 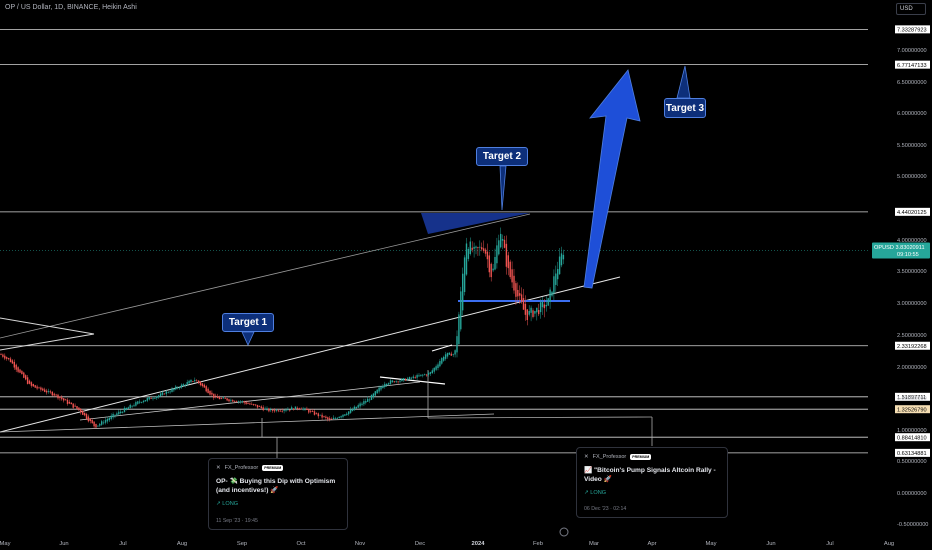 I want to click on bolt-icon: ✕, so click(x=218, y=468).